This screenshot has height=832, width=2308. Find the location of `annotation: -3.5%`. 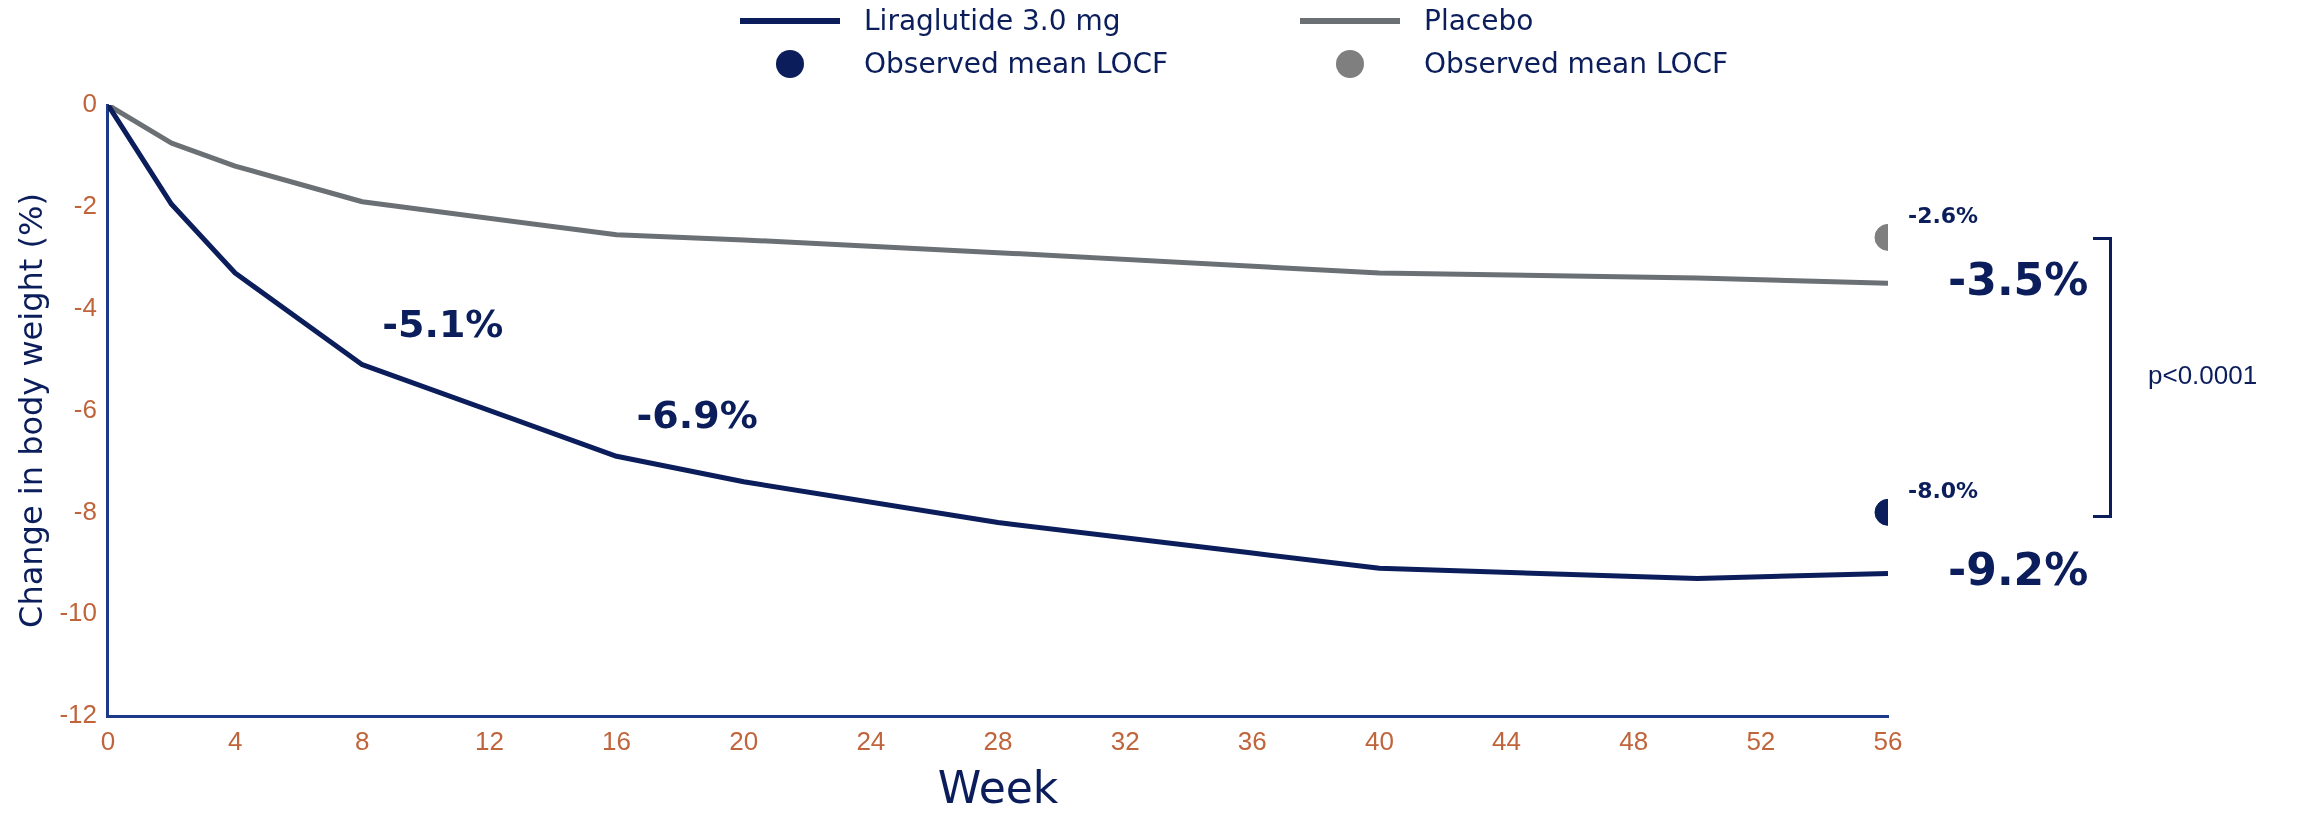

annotation: -3.5% is located at coordinates (2018, 279).